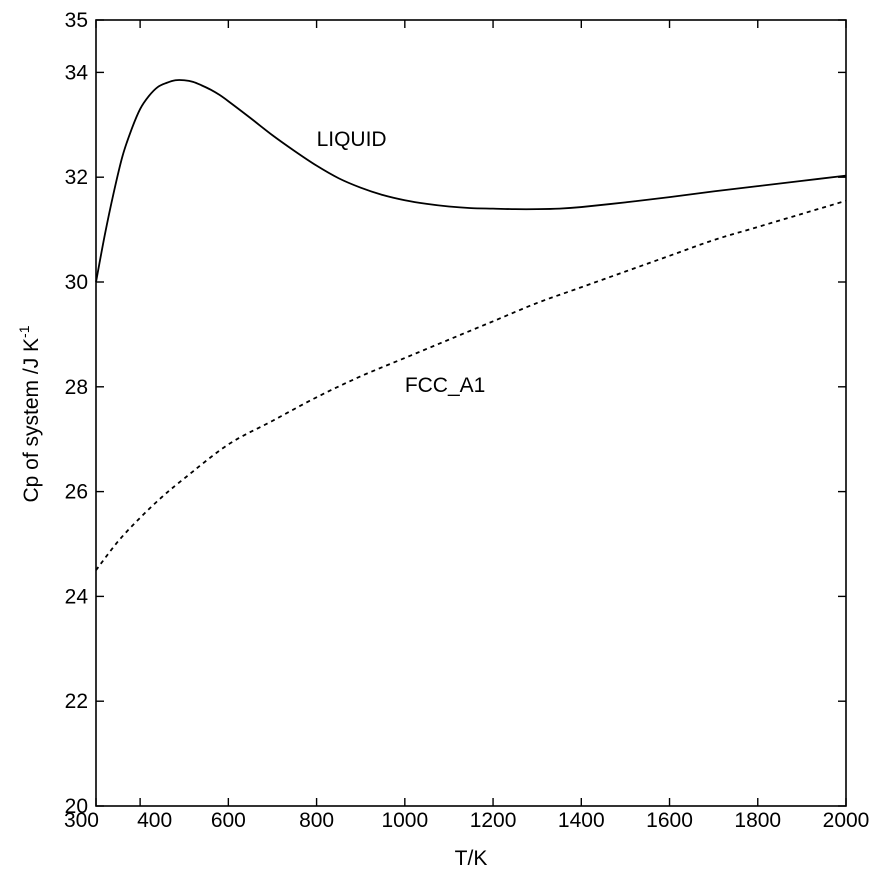 Image resolution: width=877 pixels, height=870 pixels. What do you see at coordinates (81, 820) in the screenshot?
I see `x-tick-label: 300` at bounding box center [81, 820].